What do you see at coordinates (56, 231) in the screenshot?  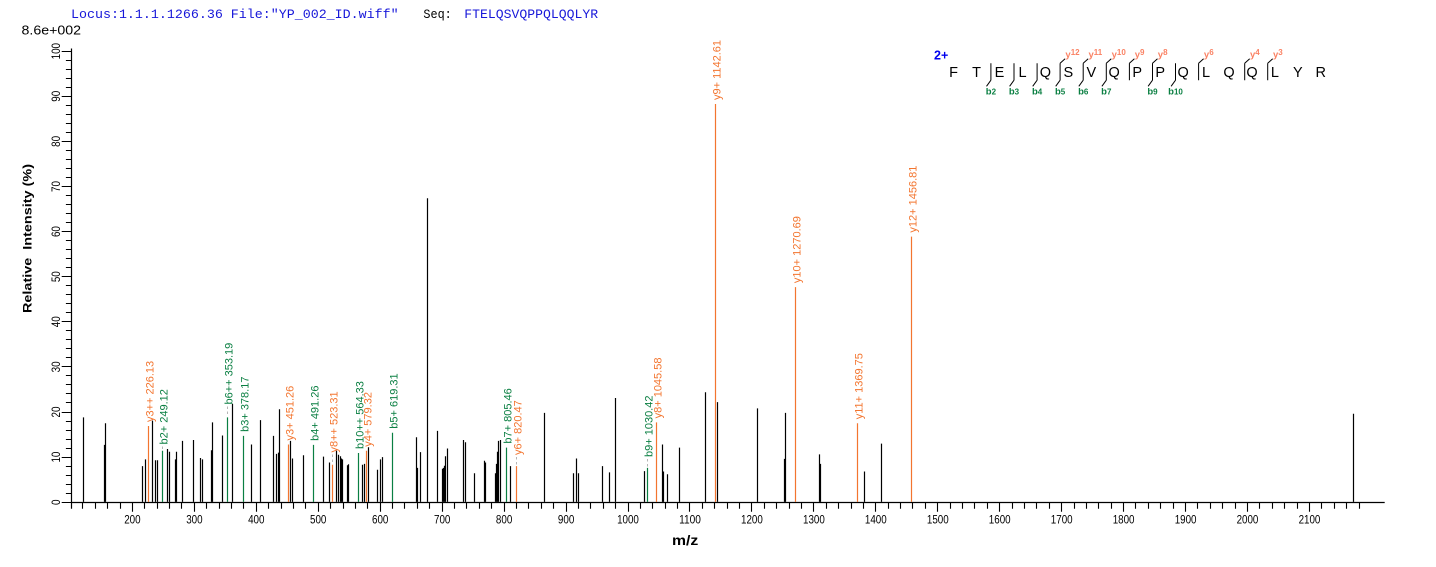 I see `svg-text: 60` at bounding box center [56, 231].